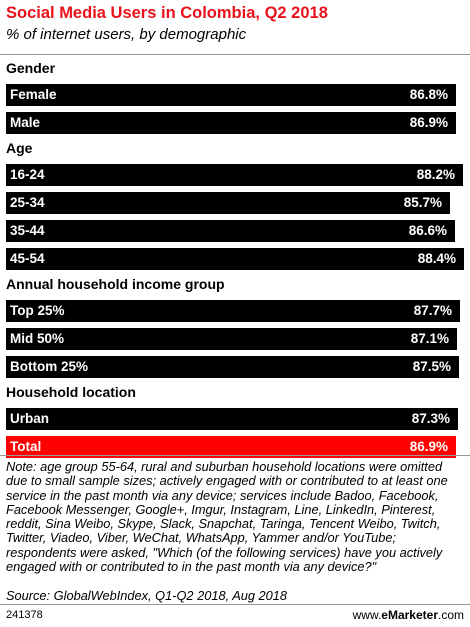 Image resolution: width=470 pixels, height=627 pixels. What do you see at coordinates (37, 310) in the screenshot?
I see `bar-label: Top 25%` at bounding box center [37, 310].